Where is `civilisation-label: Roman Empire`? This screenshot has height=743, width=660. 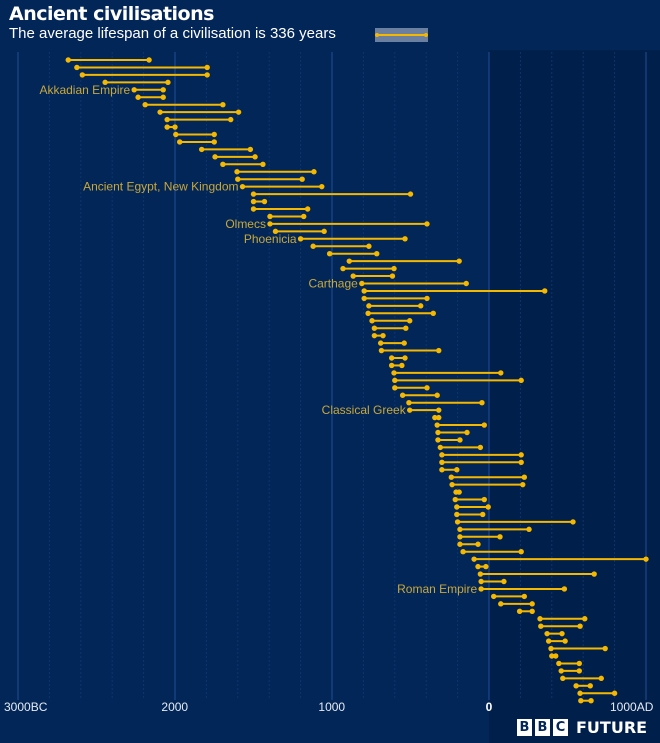 civilisation-label: Roman Empire is located at coordinates (437, 589).